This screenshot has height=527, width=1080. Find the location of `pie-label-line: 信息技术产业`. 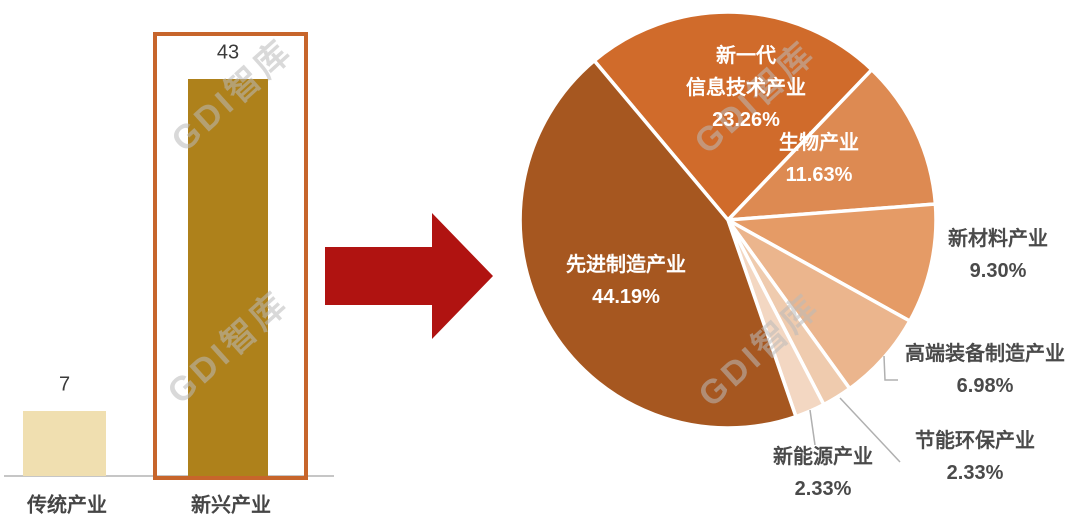

pie-label-line: 信息技术产业 is located at coordinates (746, 88).